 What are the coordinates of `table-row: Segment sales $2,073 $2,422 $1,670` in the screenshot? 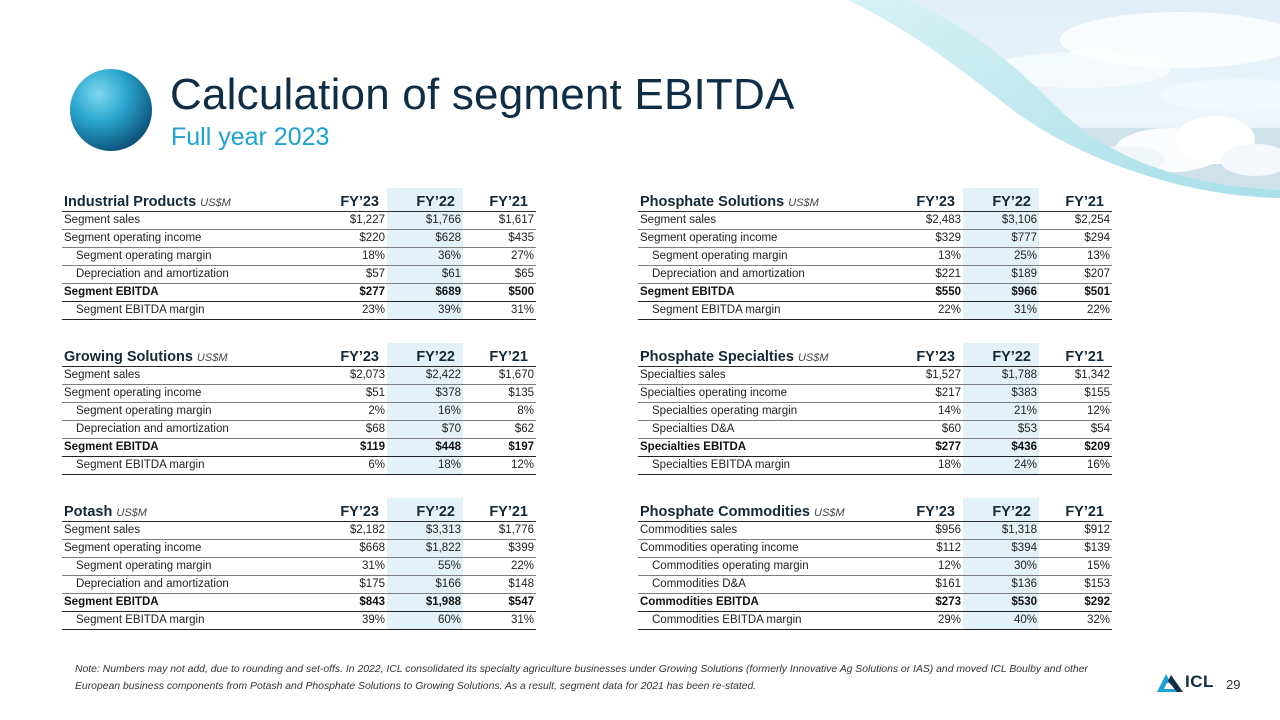 It's located at (299, 375).